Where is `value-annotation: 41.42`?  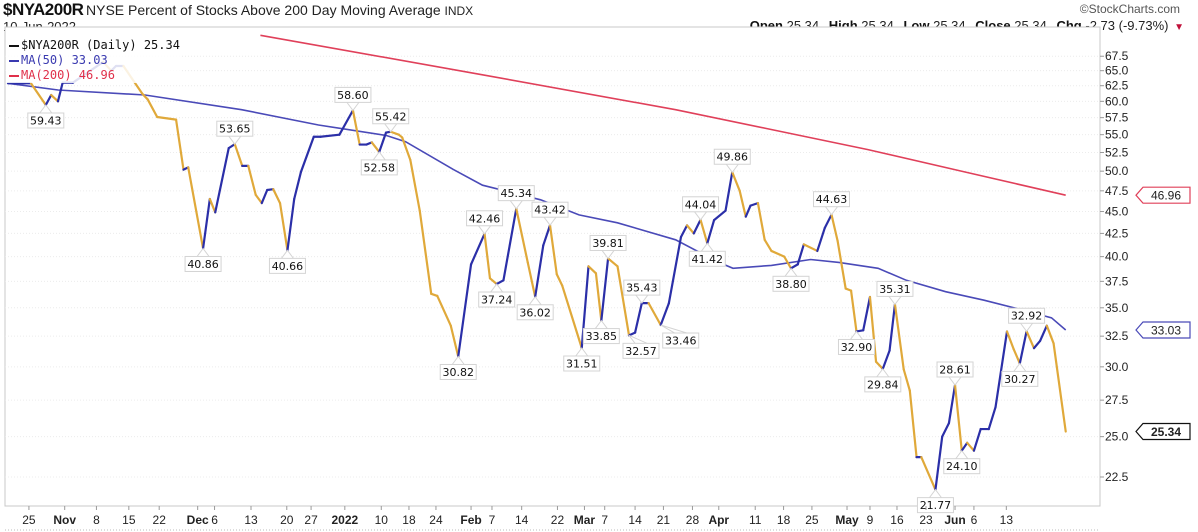 value-annotation: 41.42 is located at coordinates (707, 254).